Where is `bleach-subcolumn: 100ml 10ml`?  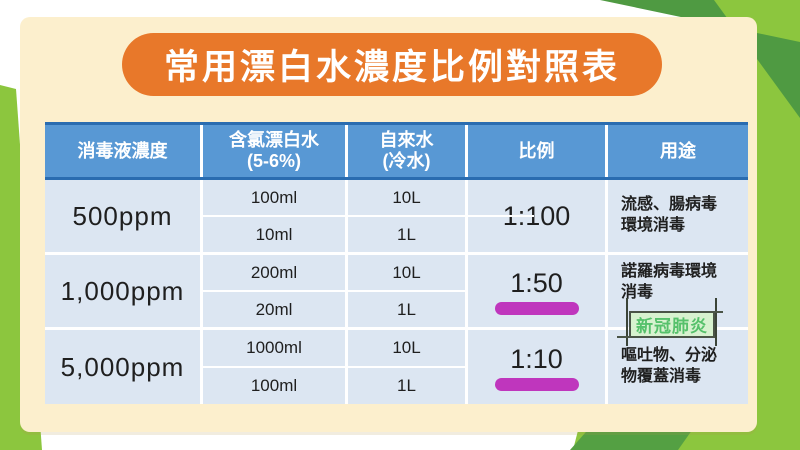 bleach-subcolumn: 100ml 10ml is located at coordinates (275, 216).